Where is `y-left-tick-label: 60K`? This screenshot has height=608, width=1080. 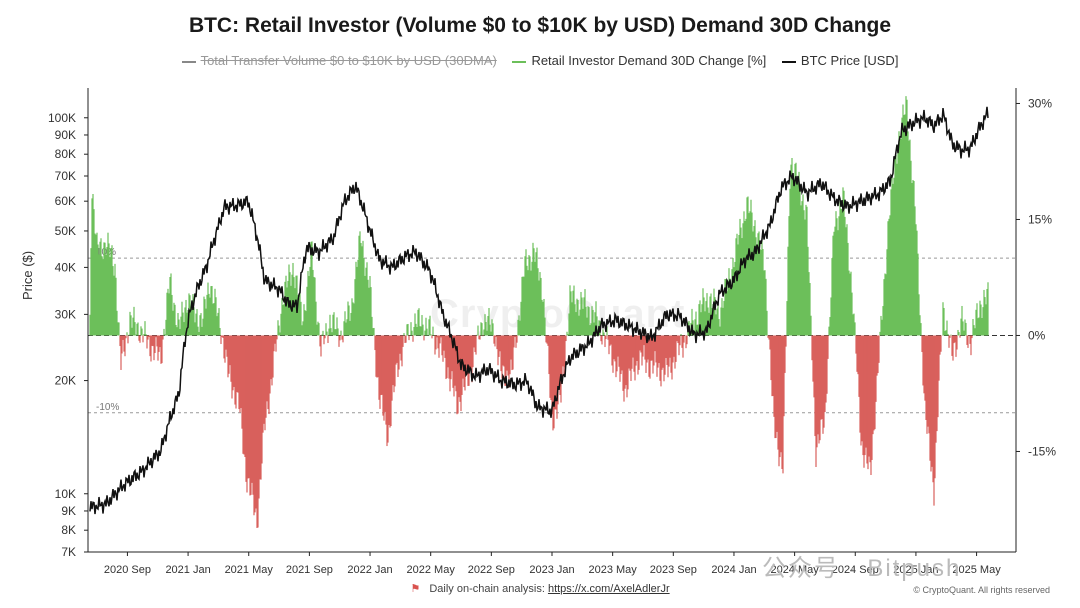
y-left-tick-label: 60K is located at coordinates (65, 201).